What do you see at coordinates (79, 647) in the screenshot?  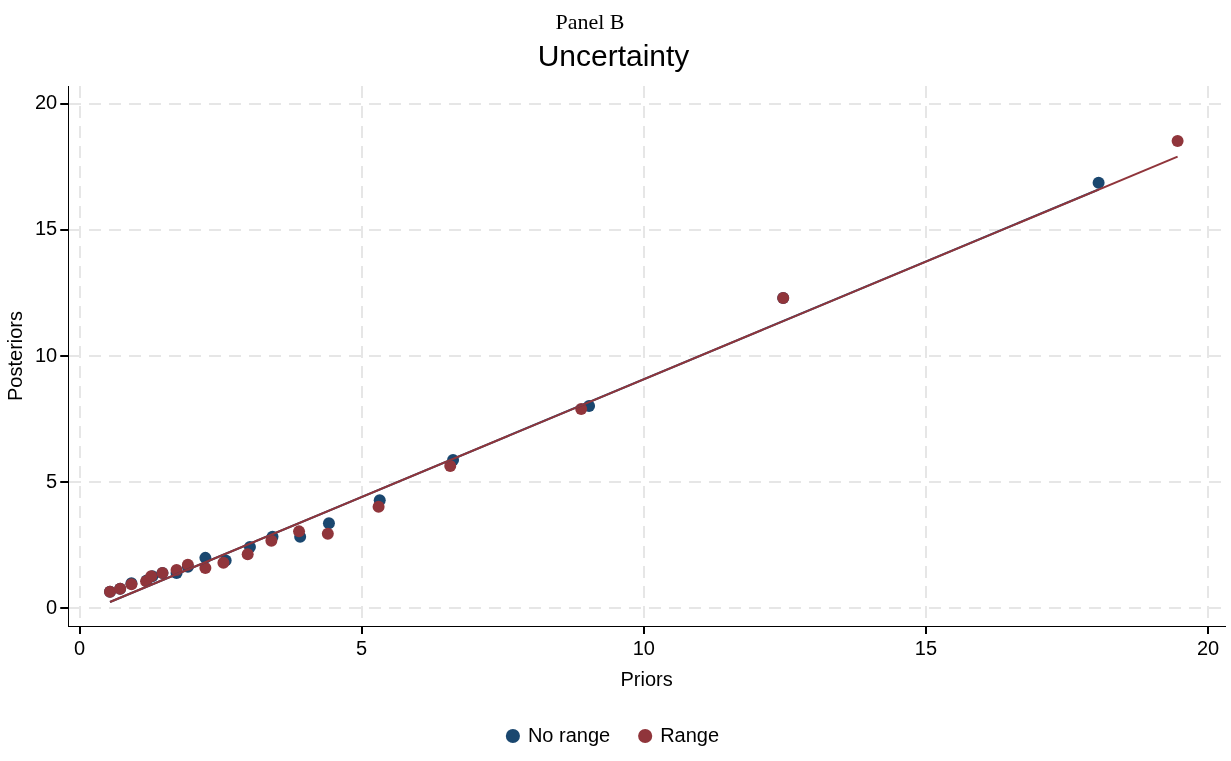 I see `x-tick-label: 0` at bounding box center [79, 647].